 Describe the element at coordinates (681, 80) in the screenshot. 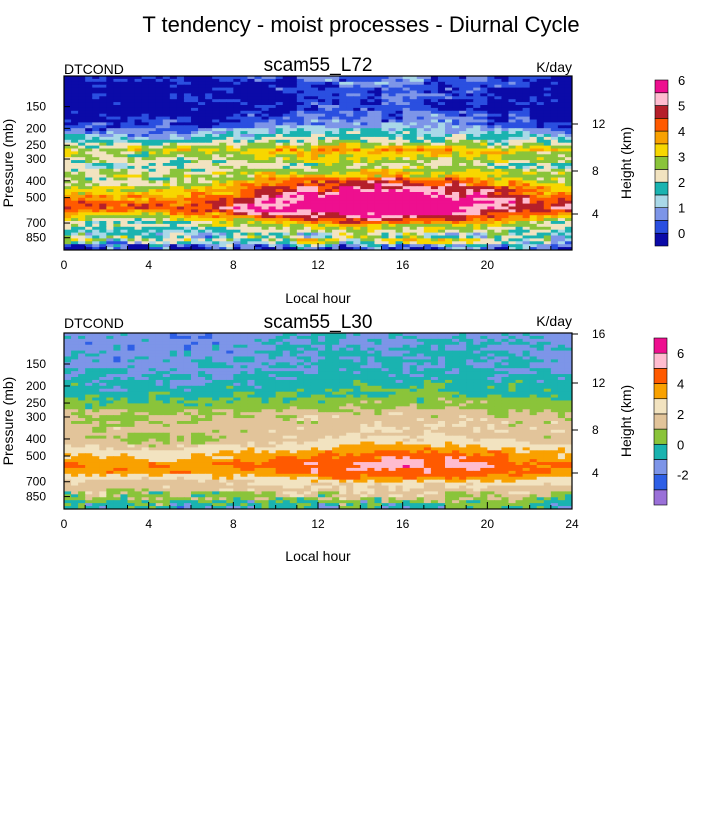

I see `colorbar-label: 6` at that location.